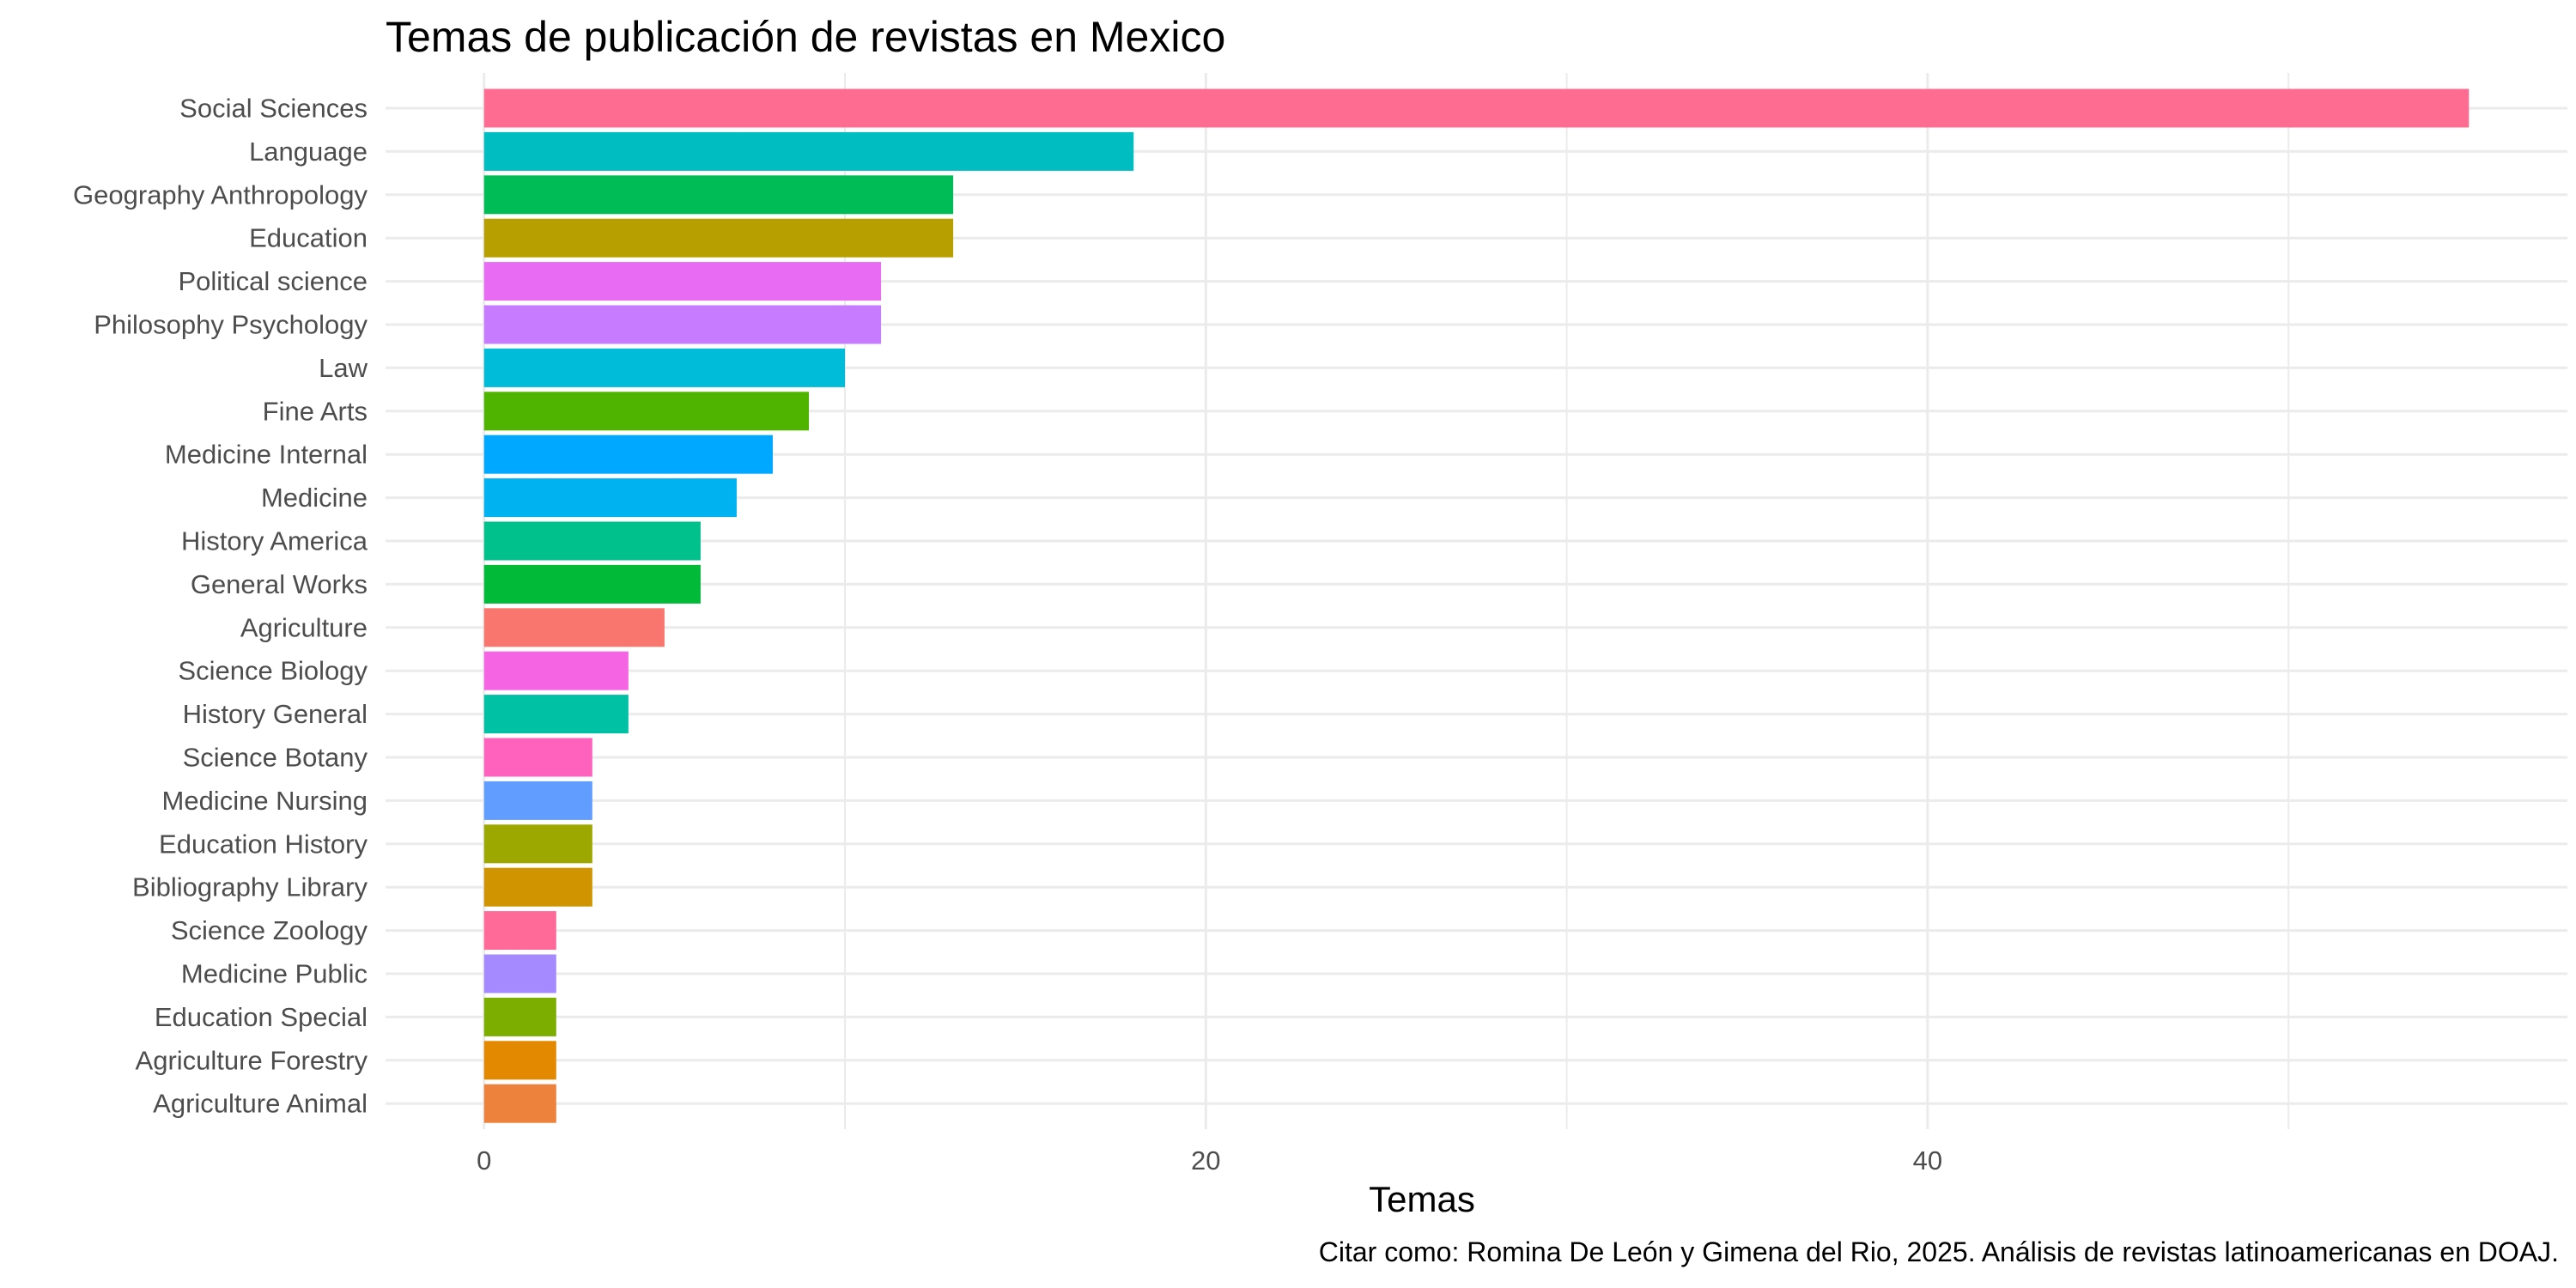 This screenshot has height=1288, width=2576. I want to click on bar-political-science, so click(682, 281).